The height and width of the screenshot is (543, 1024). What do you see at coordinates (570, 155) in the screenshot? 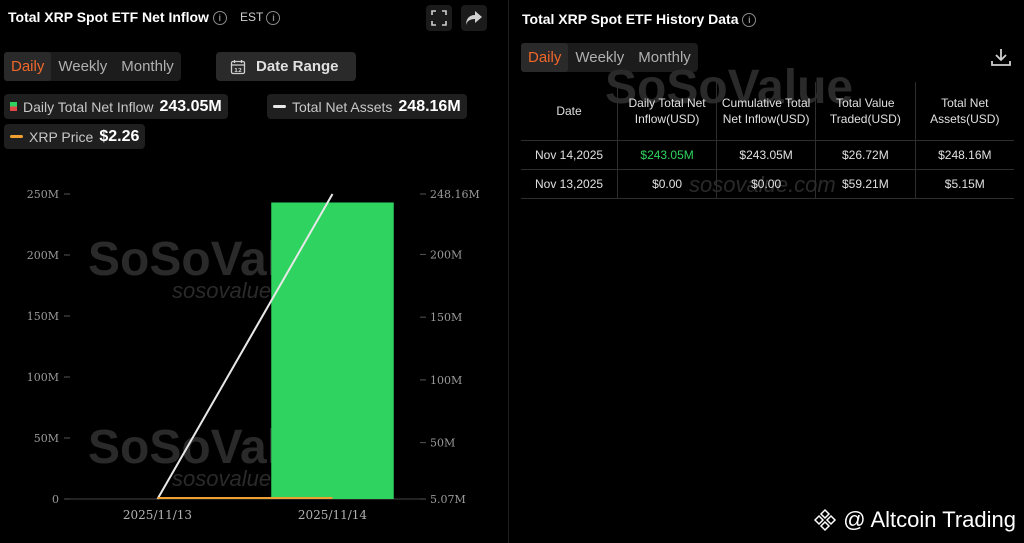
I see `cell-date: Nov 14,2025` at bounding box center [570, 155].